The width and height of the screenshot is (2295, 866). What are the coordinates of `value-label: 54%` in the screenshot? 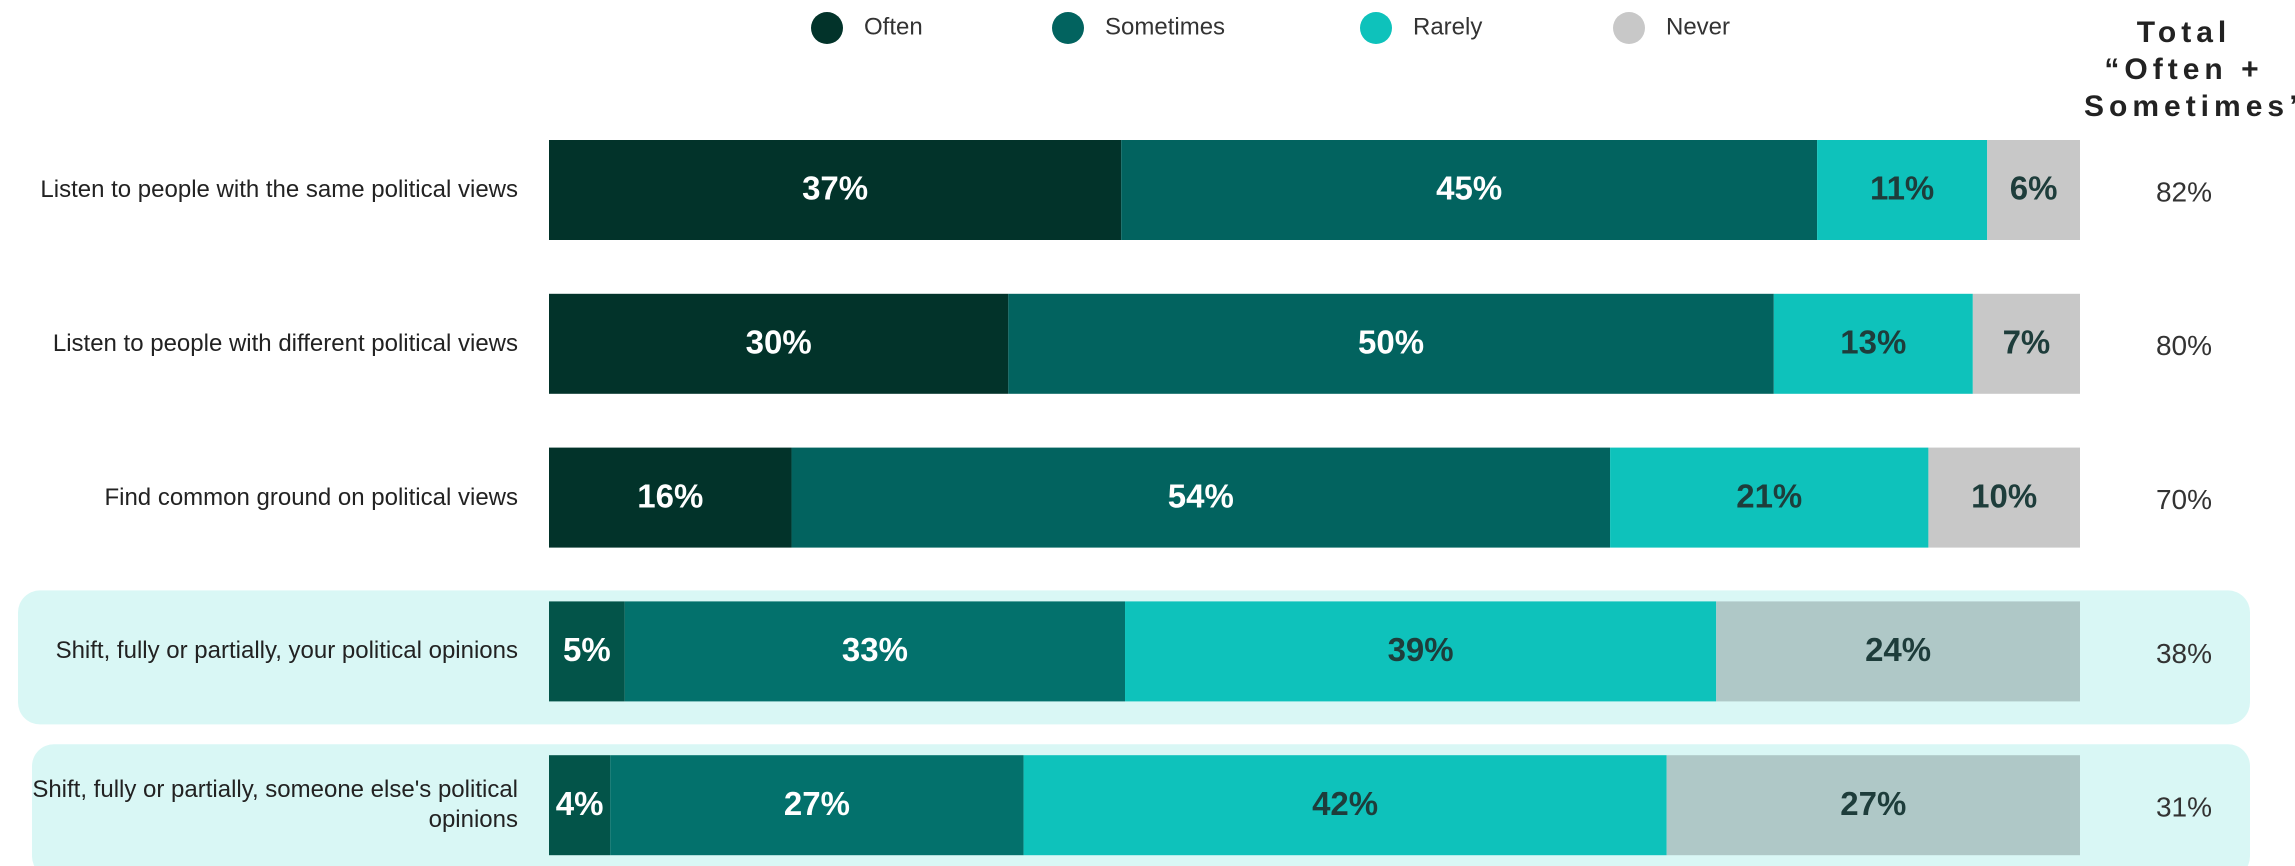 It's located at (1201, 495).